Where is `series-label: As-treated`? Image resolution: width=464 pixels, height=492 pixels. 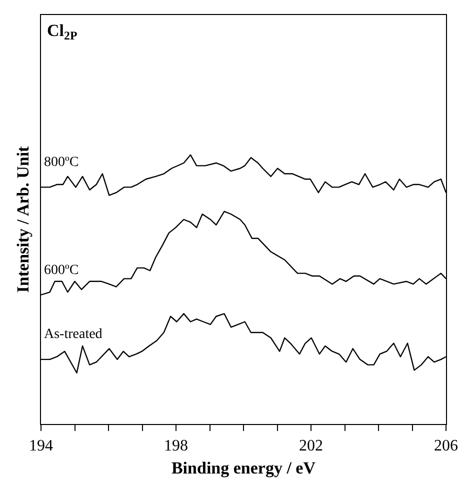
series-label: As-treated is located at coordinates (73, 334).